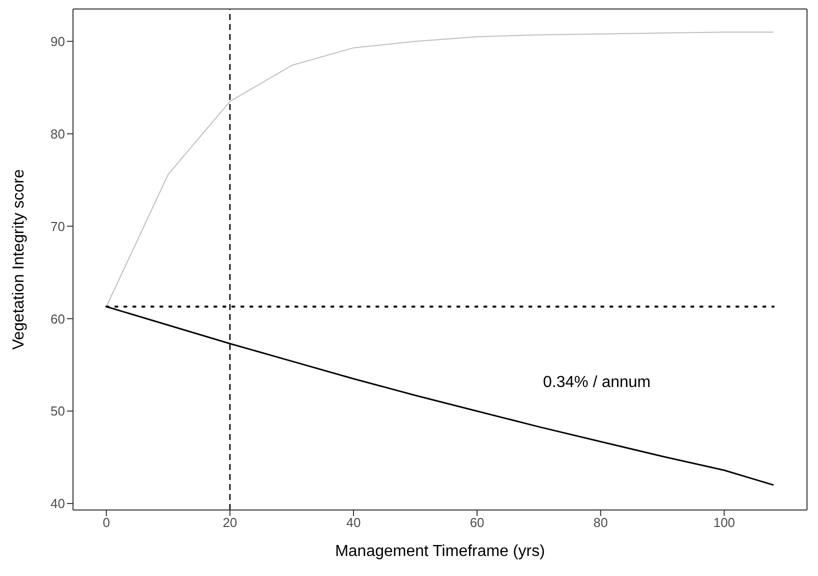  I want to click on y-tick-label: 70, so click(57, 226).